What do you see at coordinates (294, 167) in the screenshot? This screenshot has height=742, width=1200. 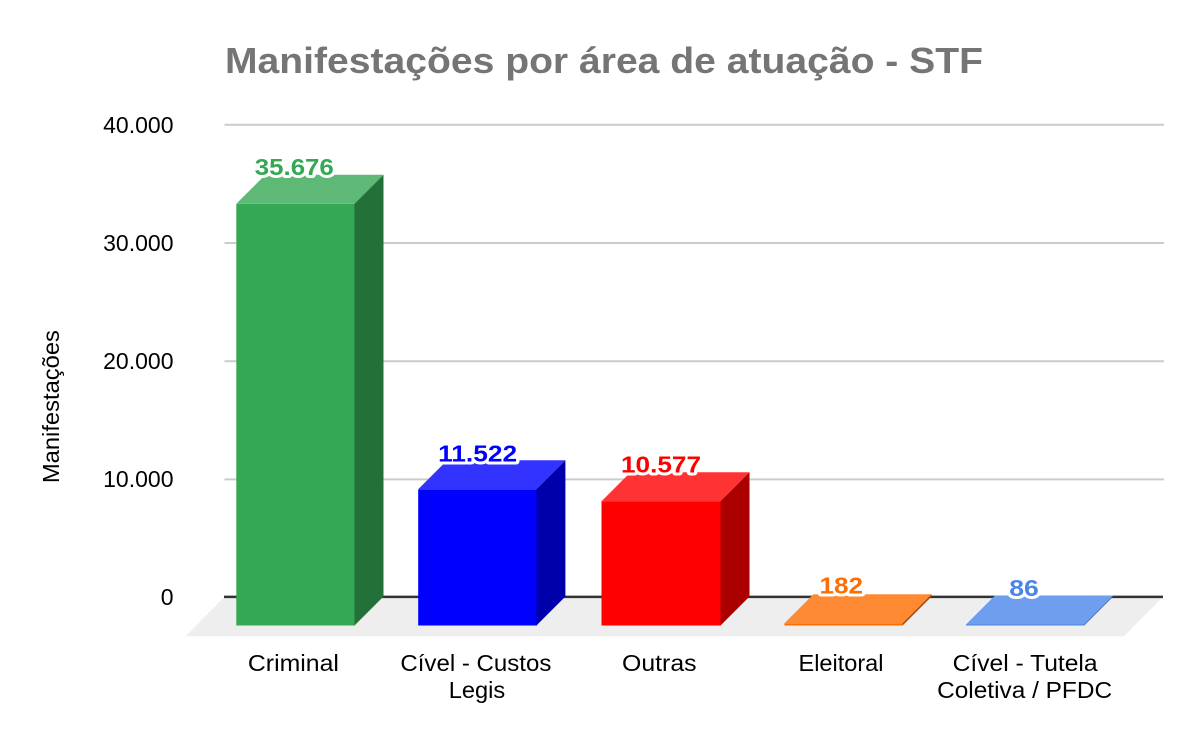 I see `svg-text: 35.676` at bounding box center [294, 167].